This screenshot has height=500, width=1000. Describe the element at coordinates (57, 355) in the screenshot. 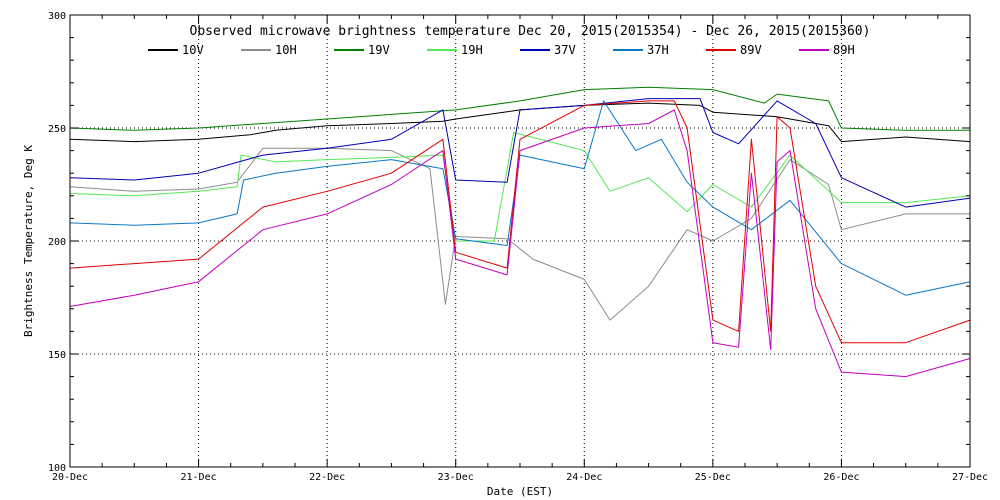

I see `y-tick-label: 150` at that location.